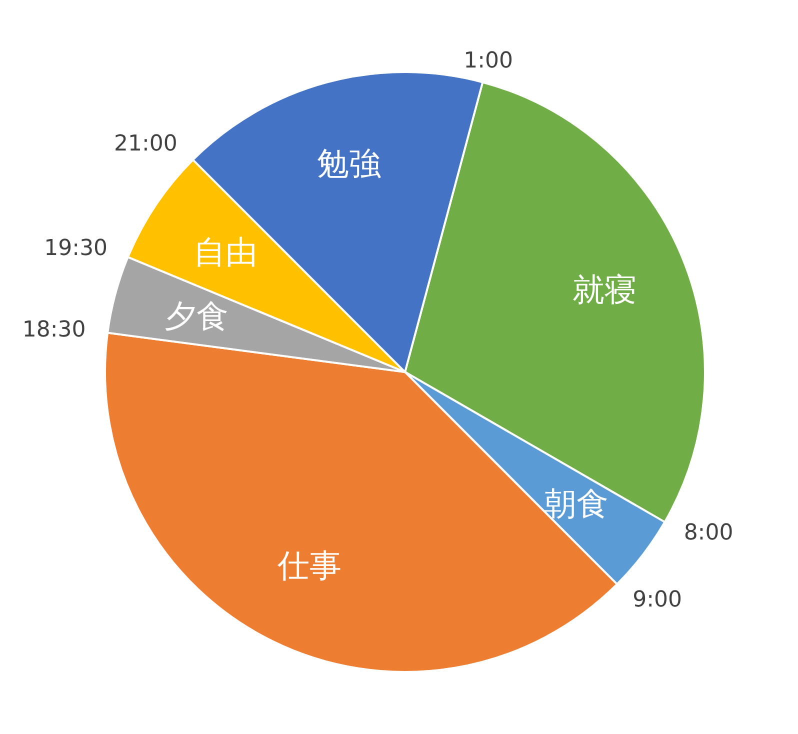  Describe the element at coordinates (349, 163) in the screenshot. I see `slice-label: 勉強` at that location.